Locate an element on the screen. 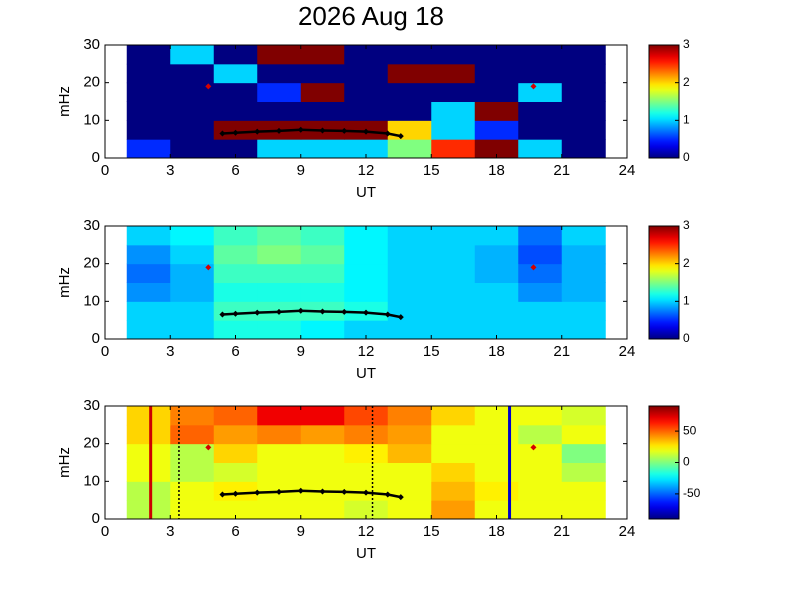 The width and height of the screenshot is (801, 600). colorbar-gradient is located at coordinates (664, 101).